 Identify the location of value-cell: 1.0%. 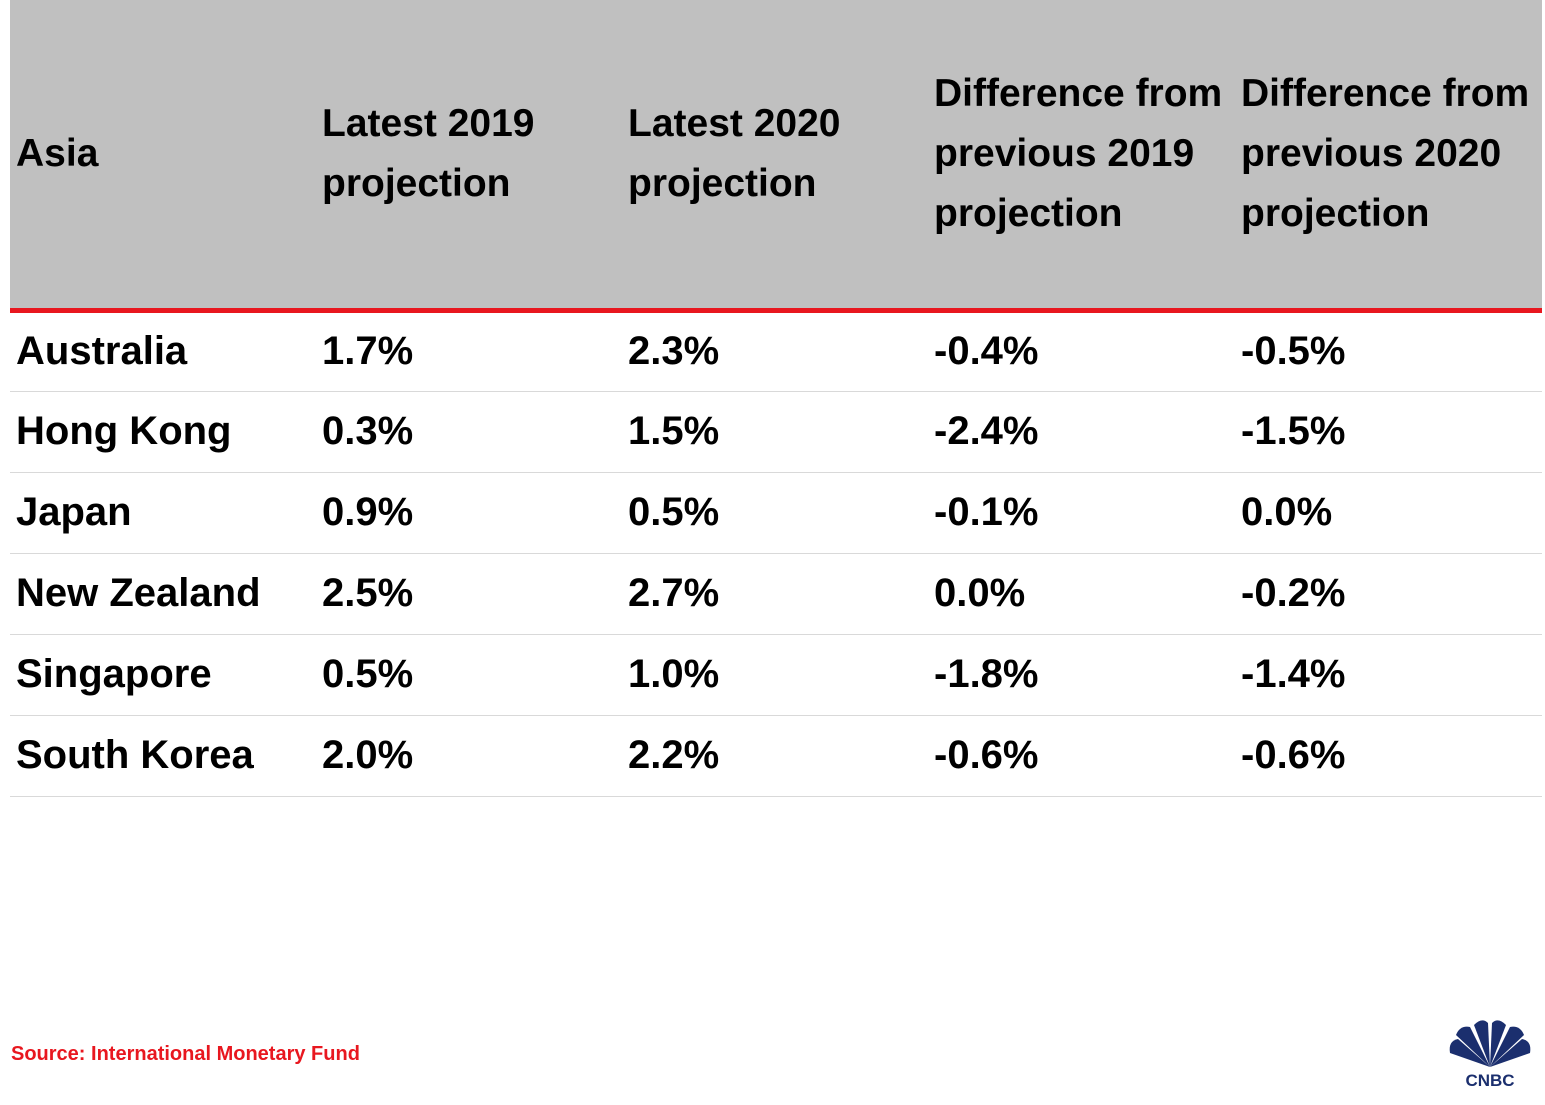
(674, 674).